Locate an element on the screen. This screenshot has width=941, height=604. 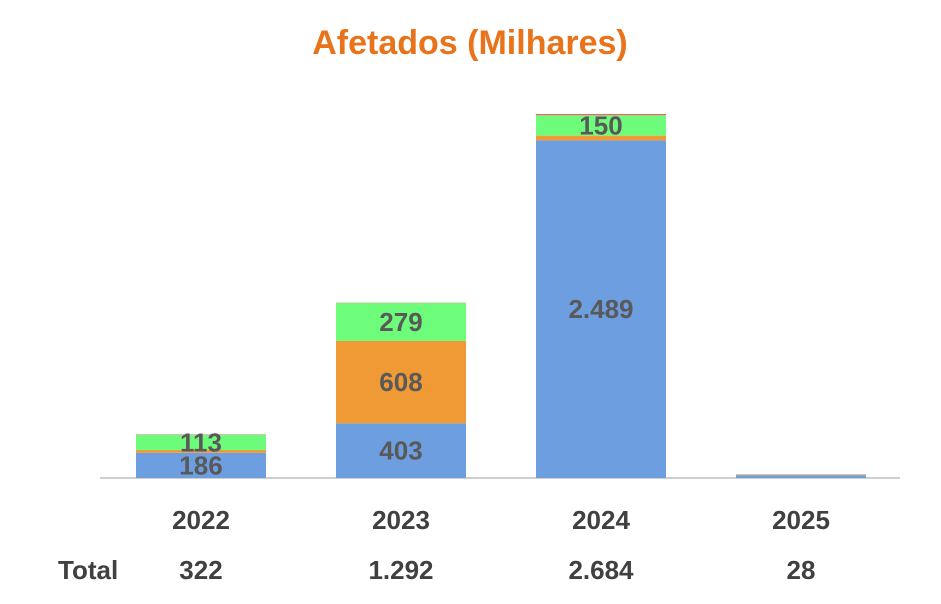
x-tick-label: 2025 is located at coordinates (801, 520).